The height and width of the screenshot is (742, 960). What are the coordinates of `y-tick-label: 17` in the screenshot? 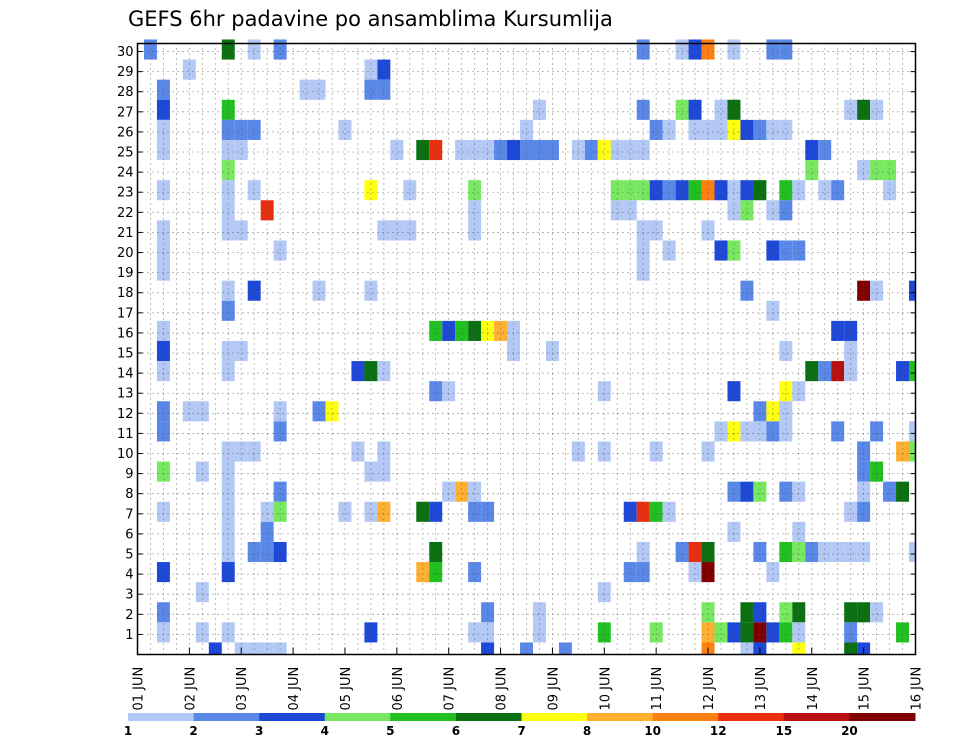 It's located at (125, 313).